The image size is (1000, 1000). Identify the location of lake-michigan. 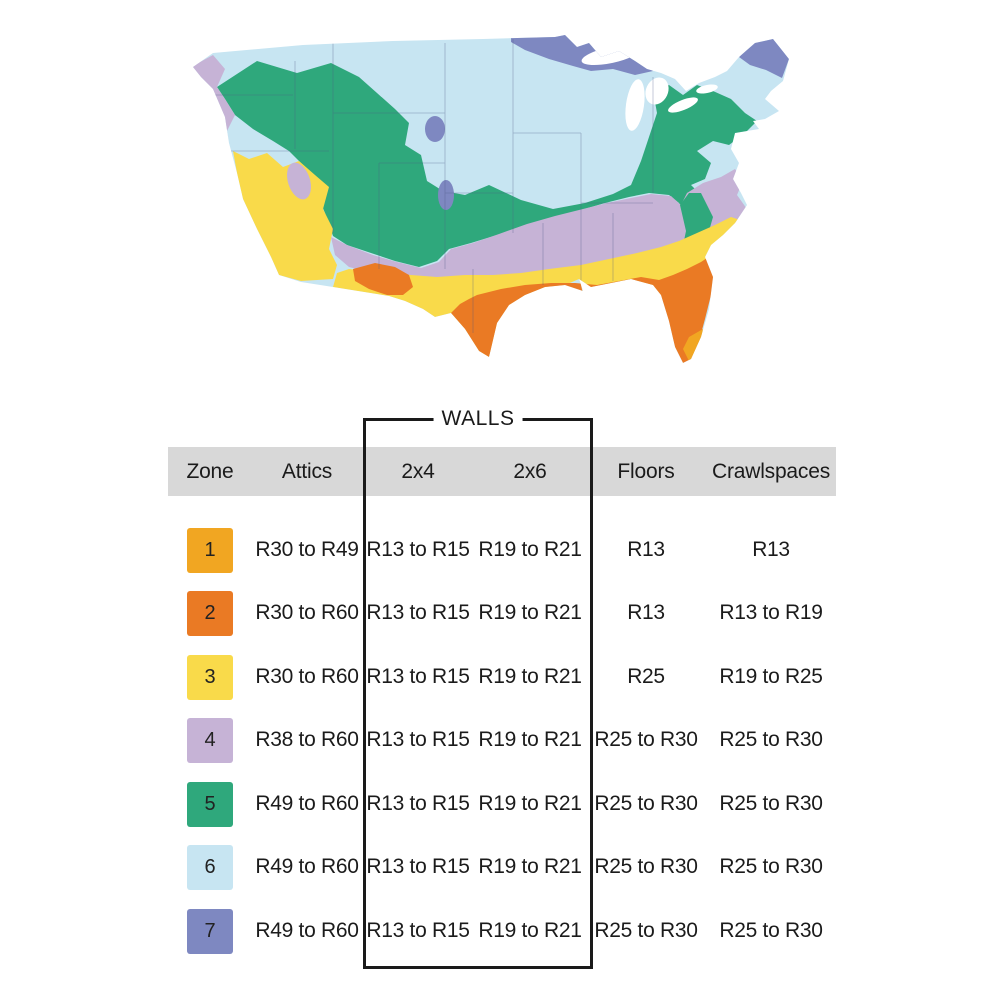
(635, 105).